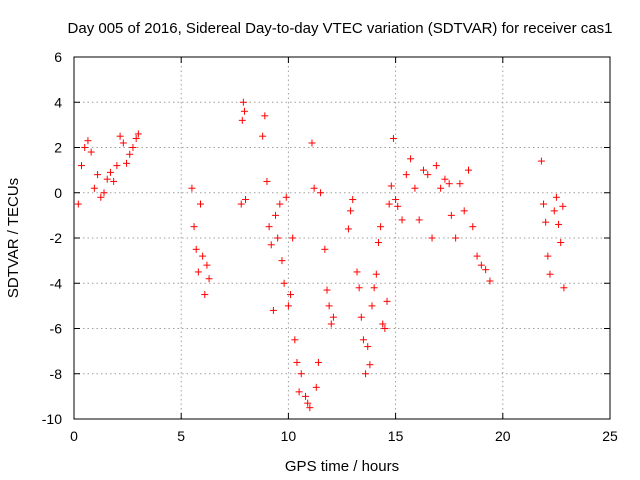  Describe the element at coordinates (52, 419) in the screenshot. I see `y-tick-label: -10` at that location.